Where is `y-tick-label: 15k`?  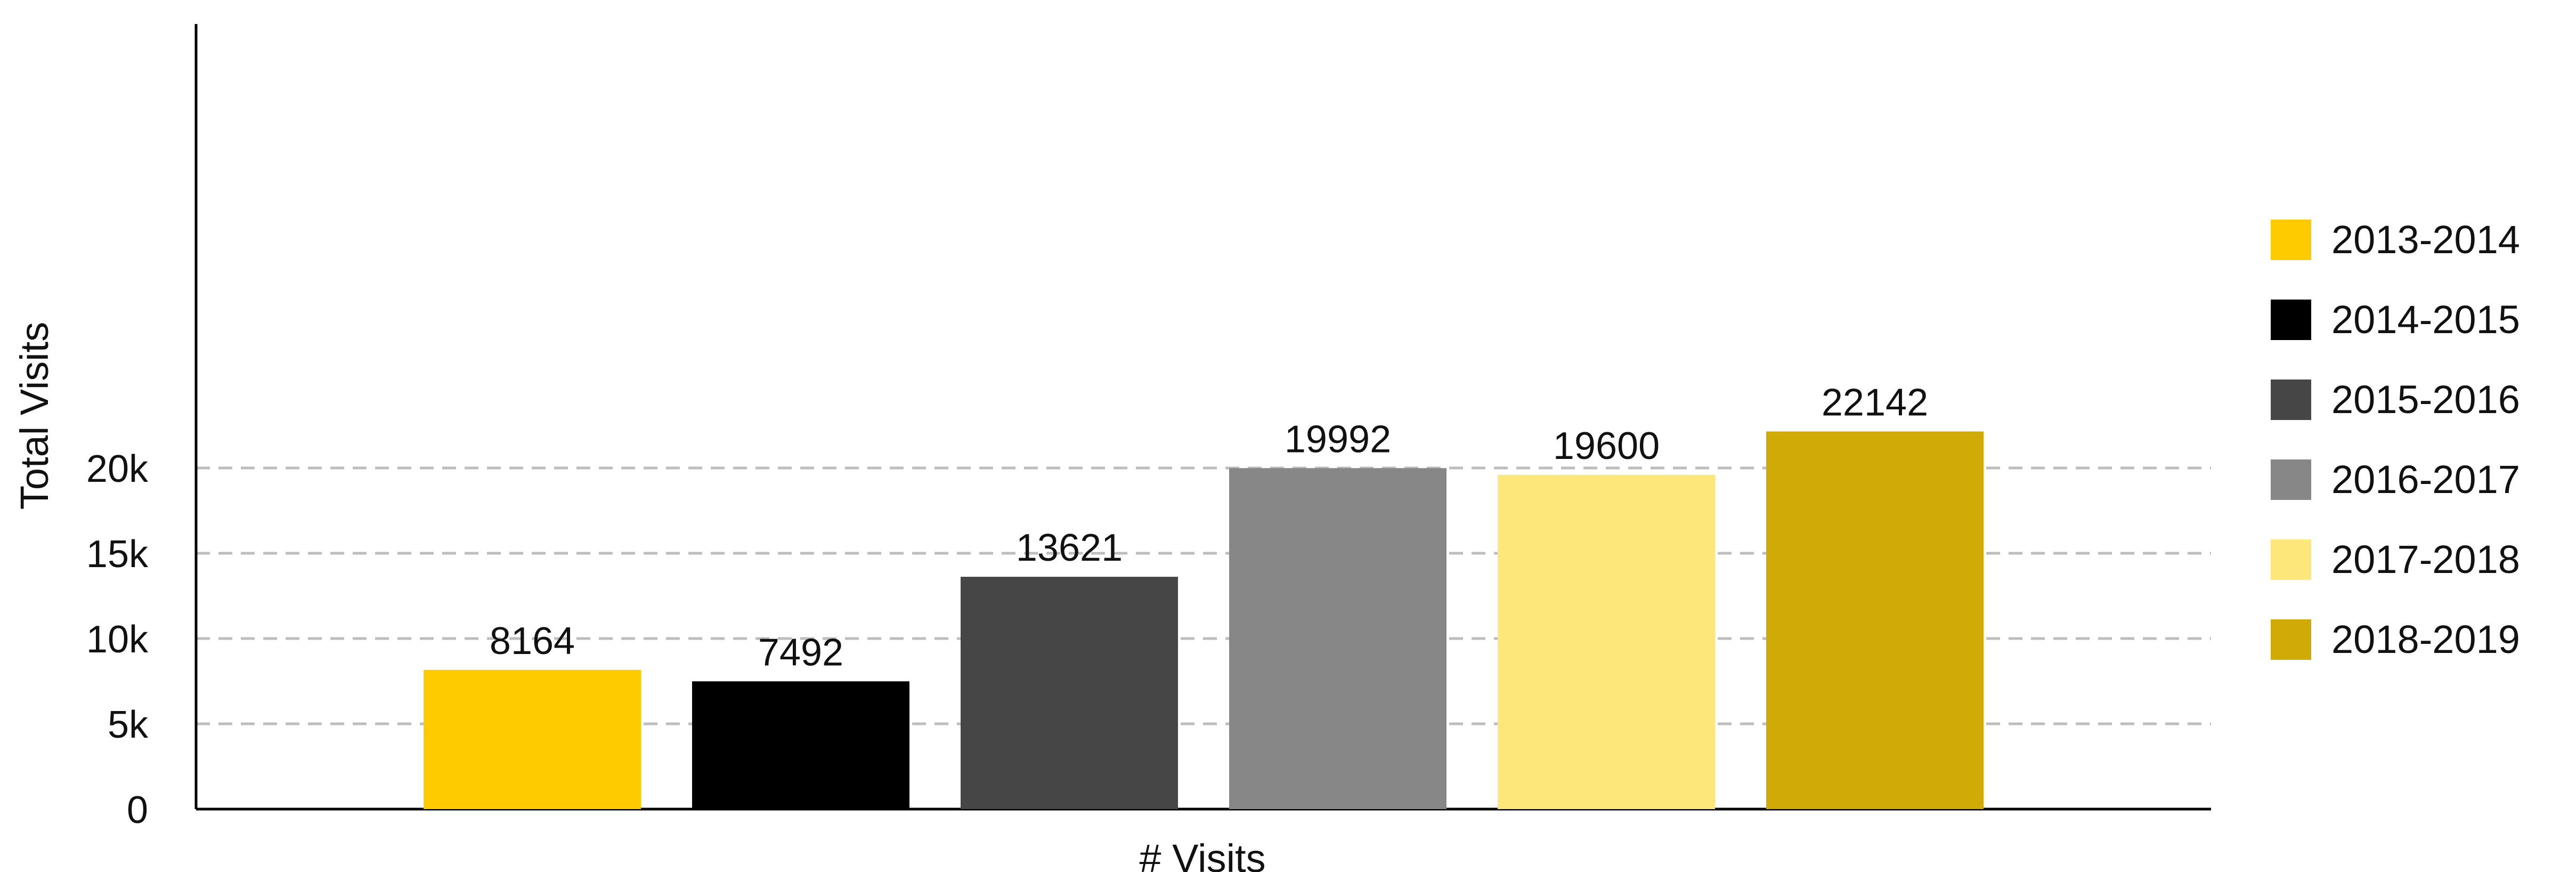
y-tick-label: 15k is located at coordinates (117, 554).